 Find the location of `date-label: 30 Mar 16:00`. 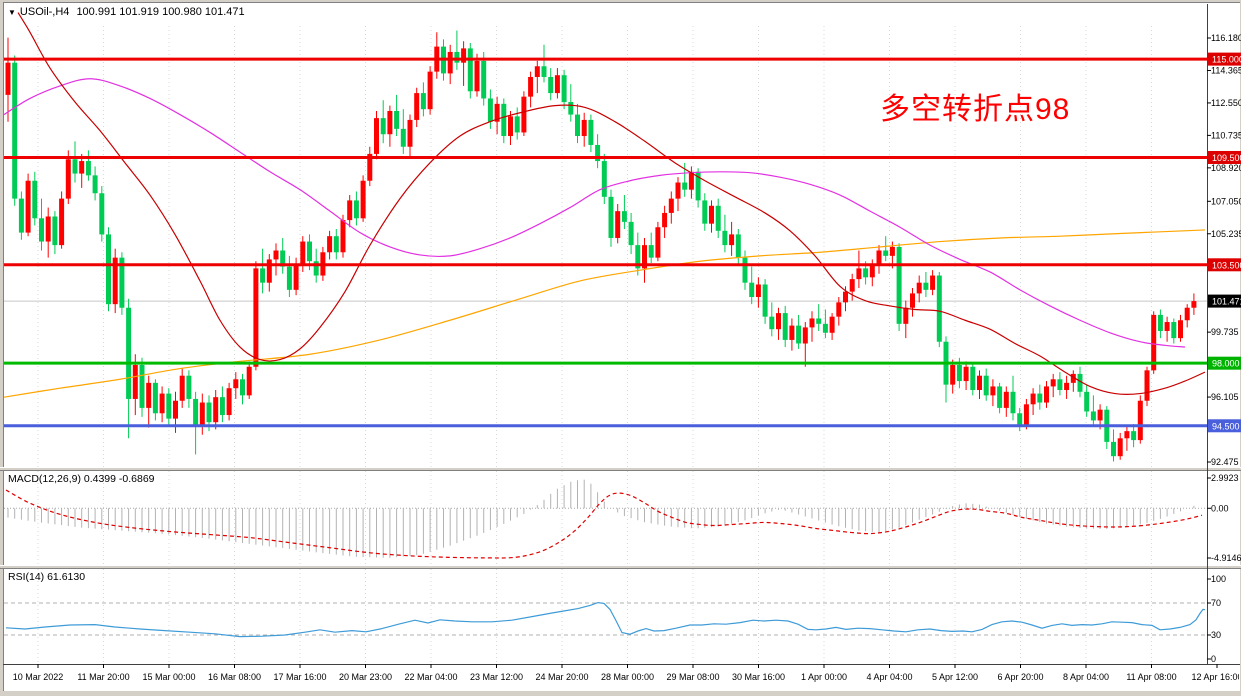

date-label: 30 Mar 16:00 is located at coordinates (758, 677).